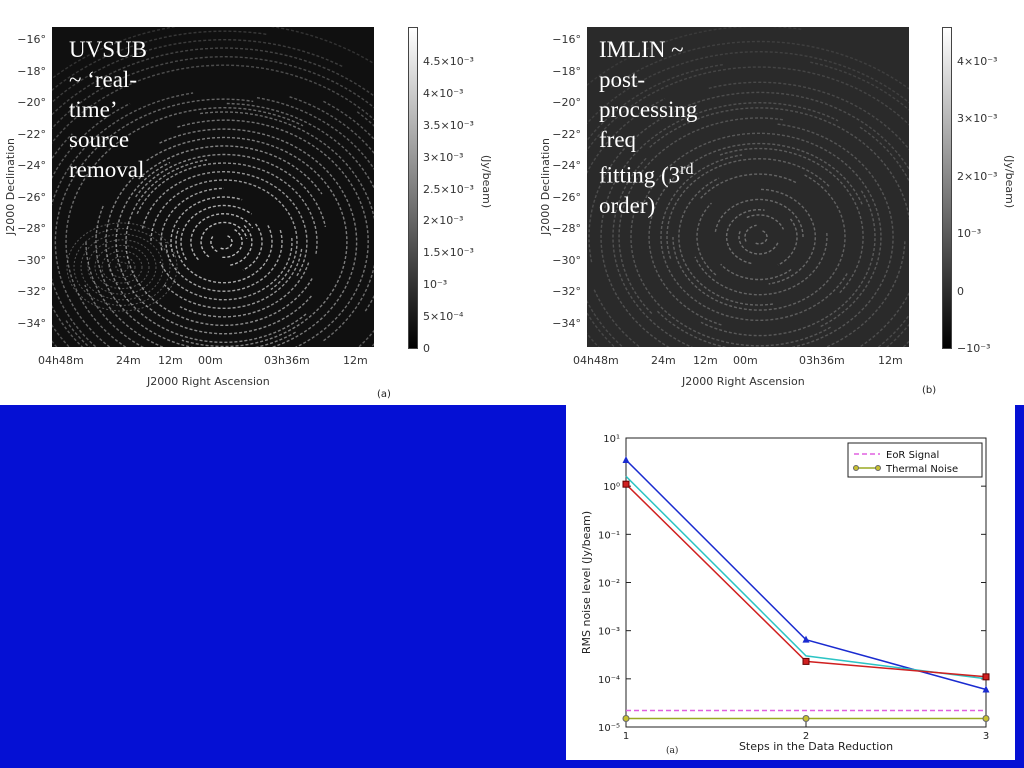  What do you see at coordinates (609, 584) in the screenshot?
I see `y-tick-label: 10⁻²` at bounding box center [609, 584].